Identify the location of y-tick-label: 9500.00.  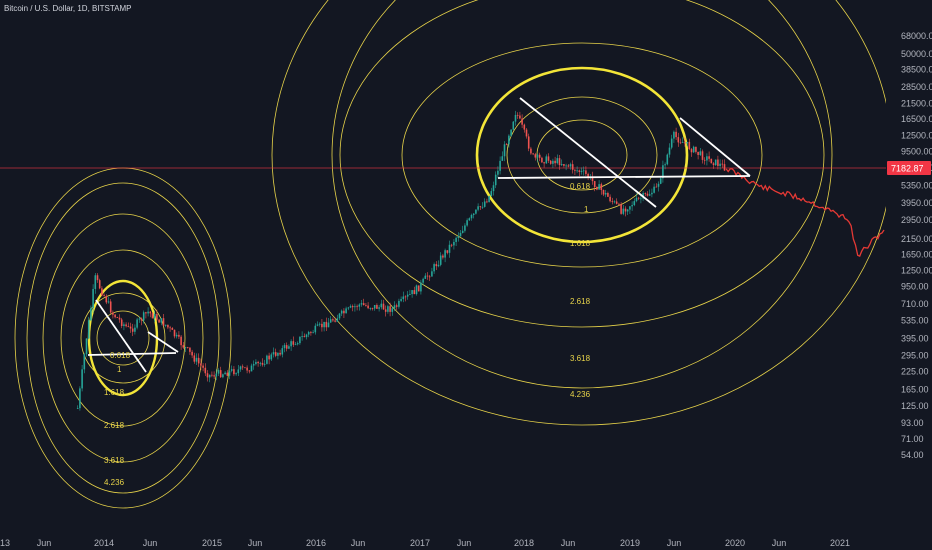
(916, 152).